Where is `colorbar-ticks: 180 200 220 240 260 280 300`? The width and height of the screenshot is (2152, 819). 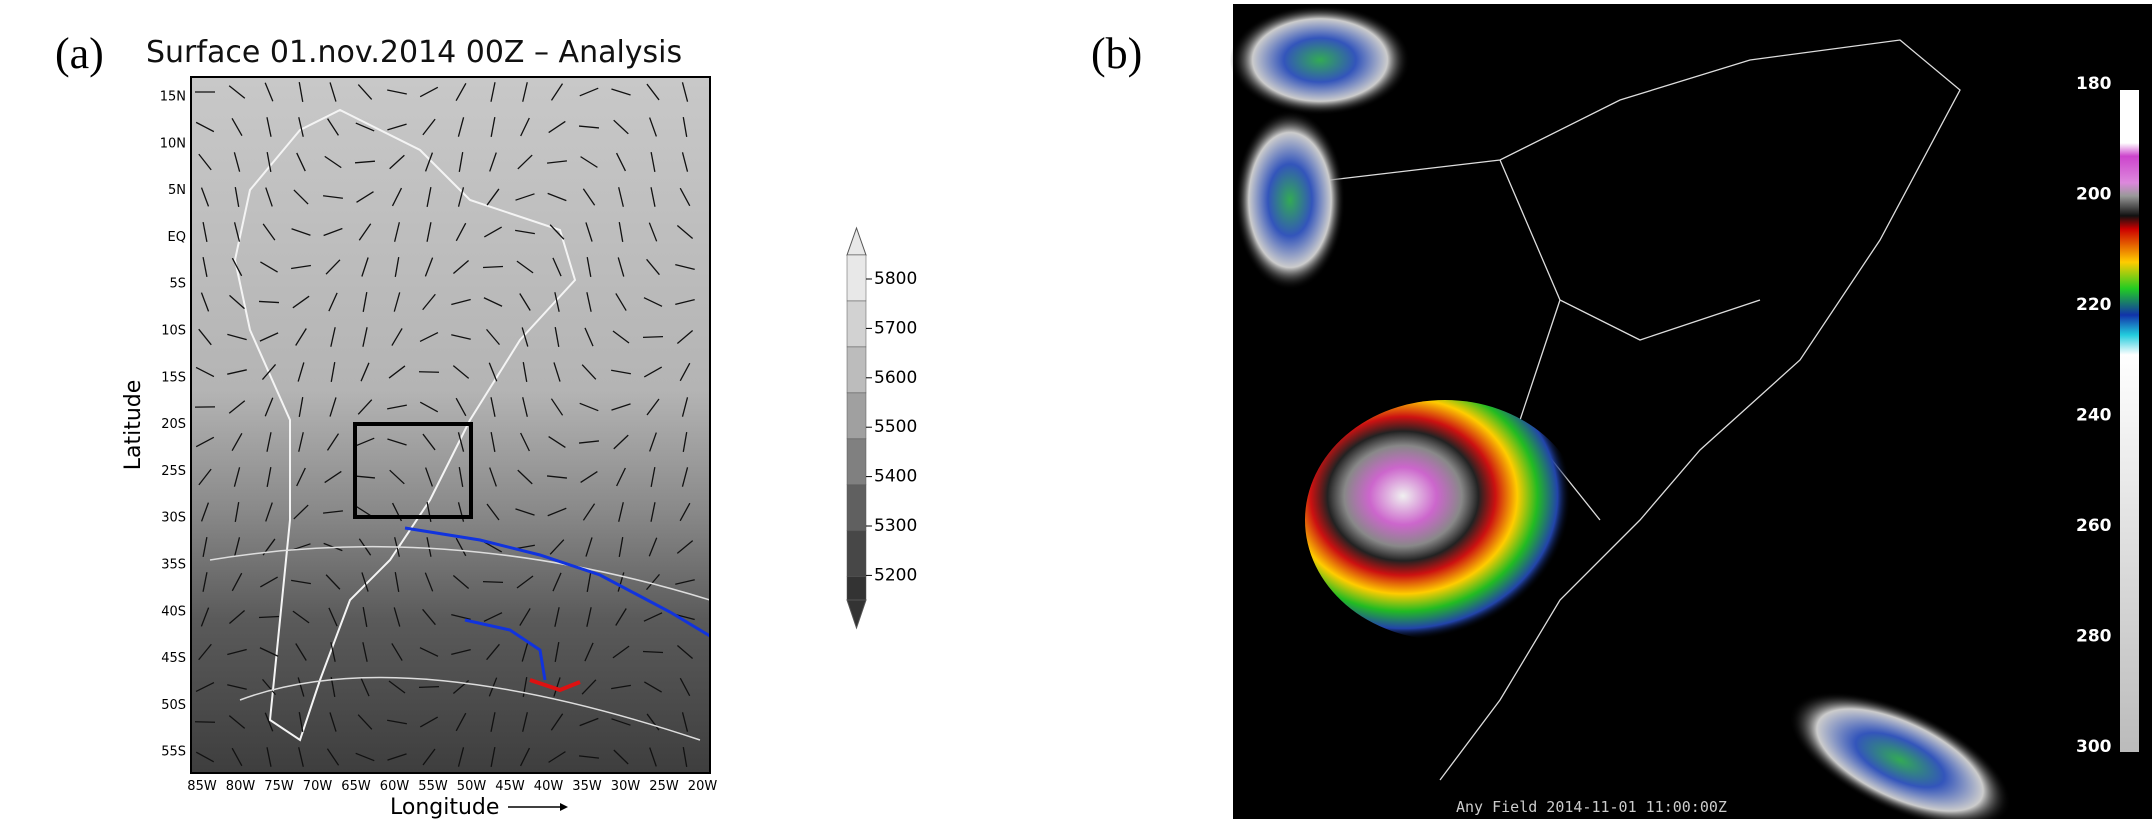
colorbar-ticks: 180 200 220 240 260 280 300 is located at coordinates (2094, 415).